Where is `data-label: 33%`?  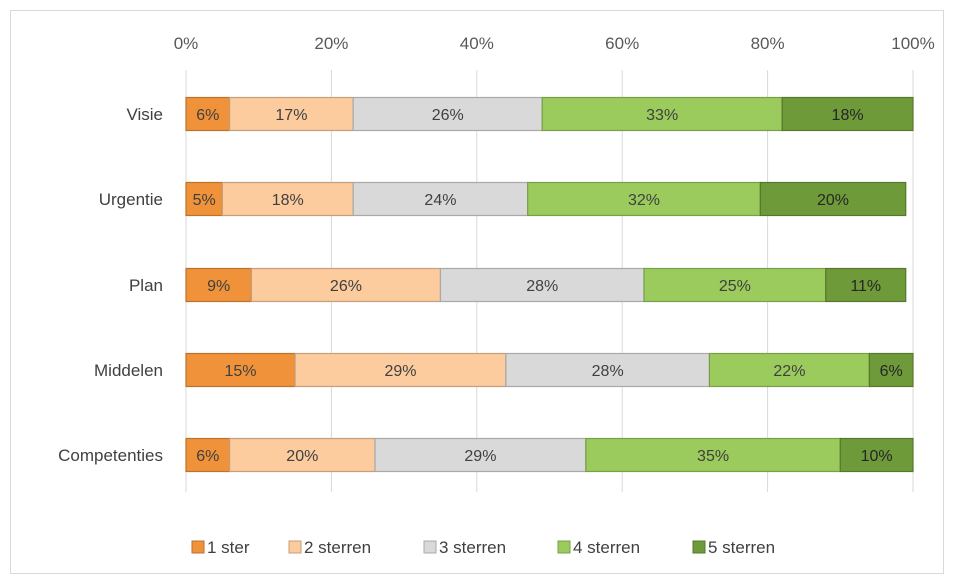 data-label: 33% is located at coordinates (662, 115).